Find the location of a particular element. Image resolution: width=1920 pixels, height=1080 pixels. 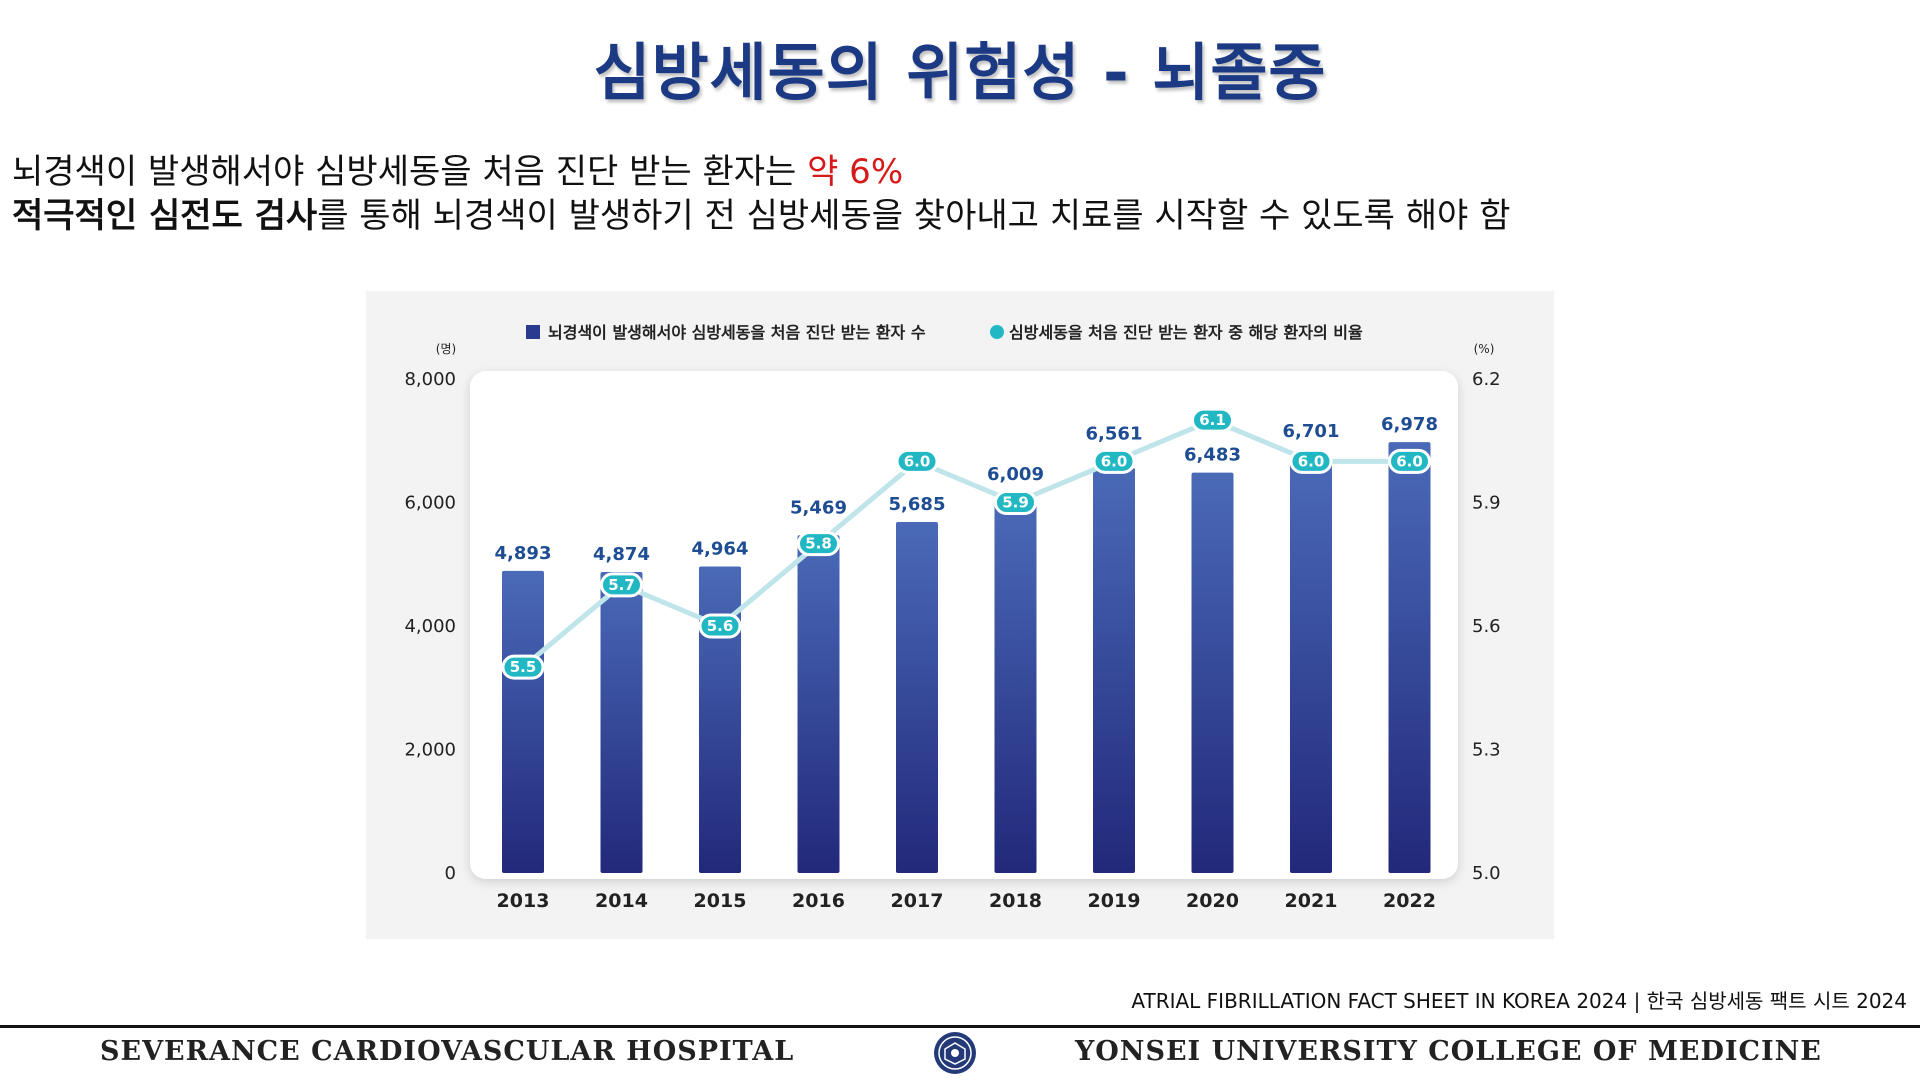

bar-value-label: 6,701 is located at coordinates (1311, 431).